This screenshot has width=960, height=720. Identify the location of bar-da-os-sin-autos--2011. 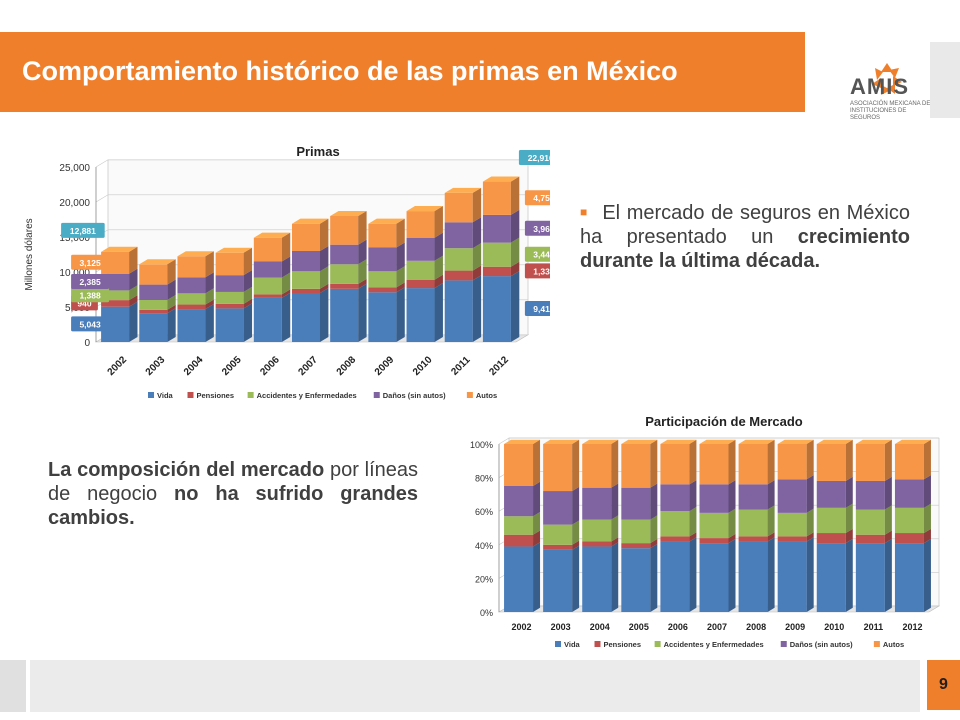
(458, 235).